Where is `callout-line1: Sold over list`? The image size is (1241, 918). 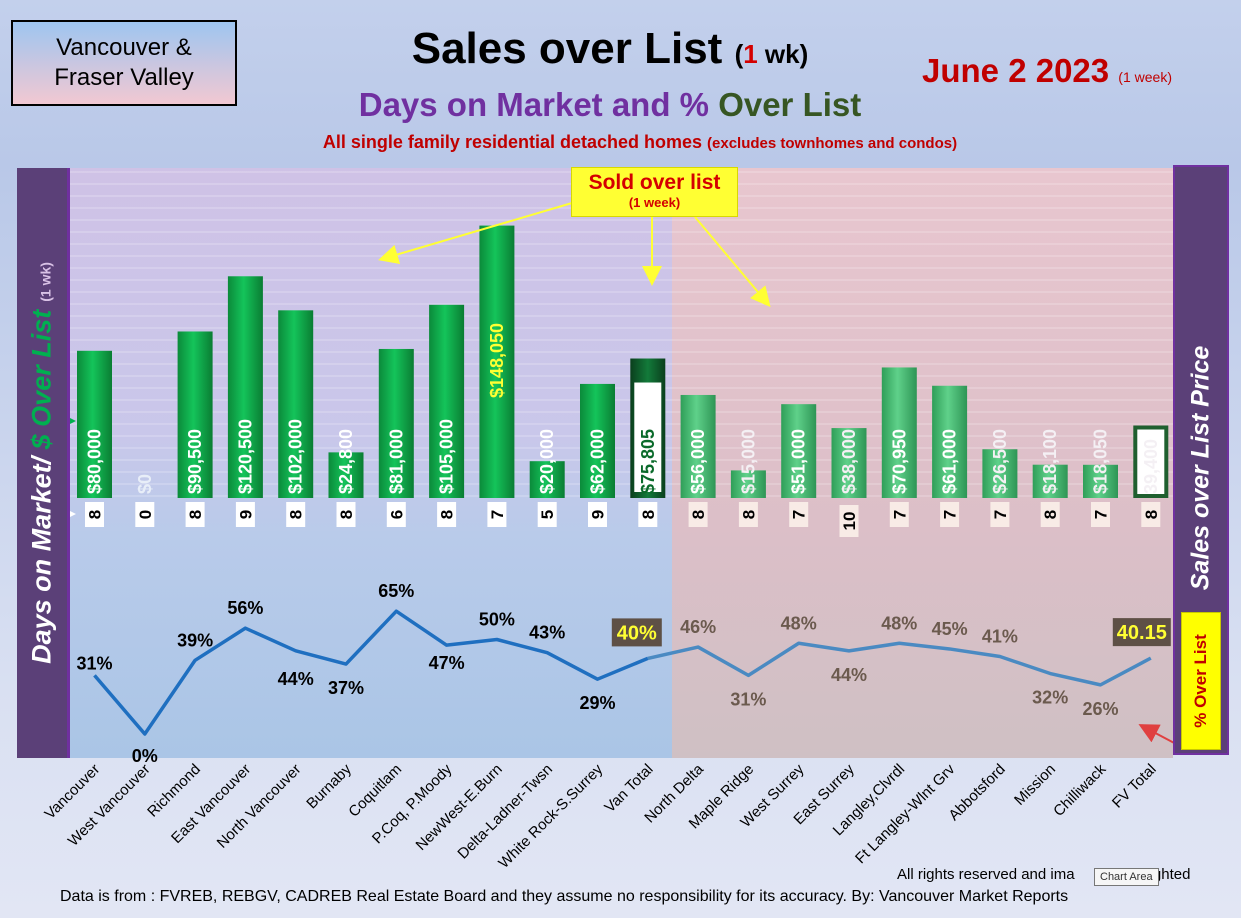 callout-line1: Sold over list is located at coordinates (654, 182).